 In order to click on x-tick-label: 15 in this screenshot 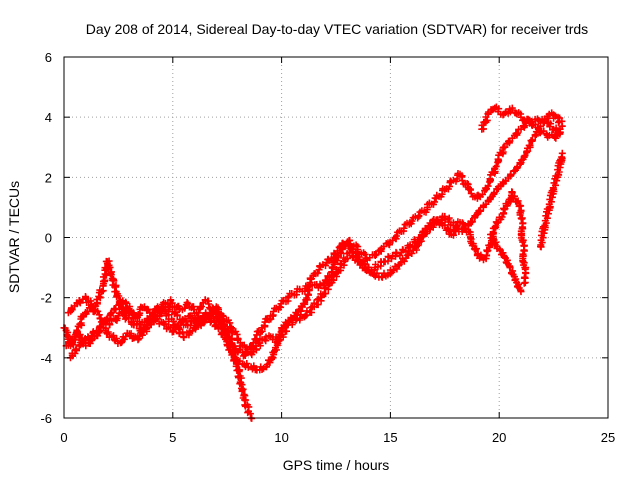, I will do `click(390, 437)`.